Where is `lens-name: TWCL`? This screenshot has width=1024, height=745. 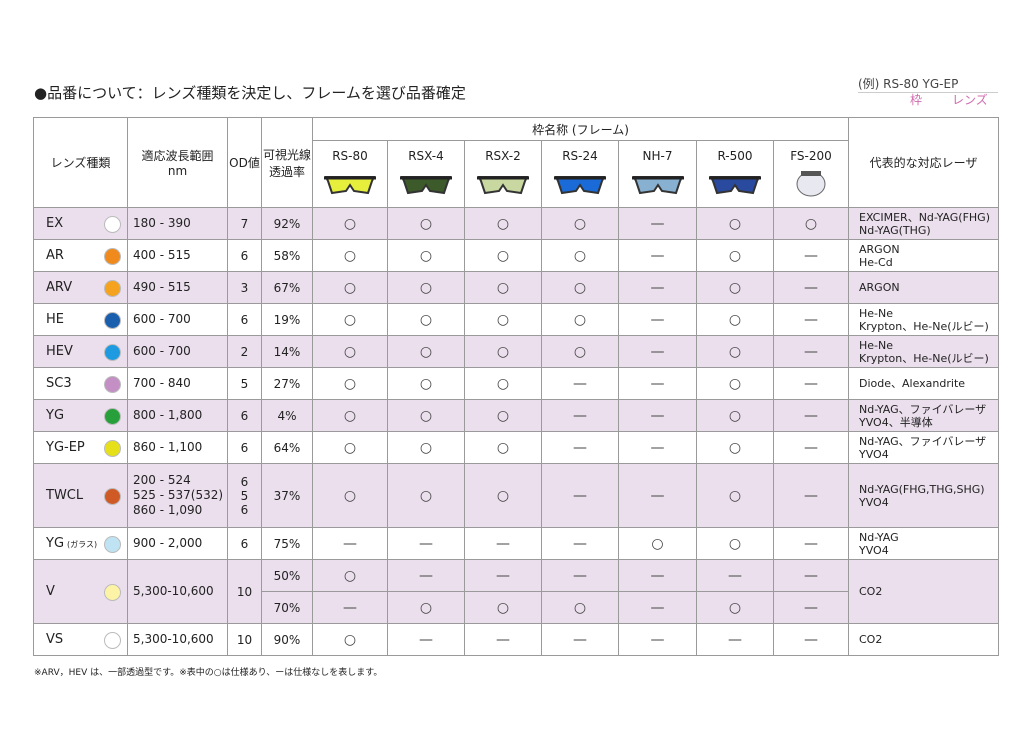
lens-name: TWCL is located at coordinates (80, 495).